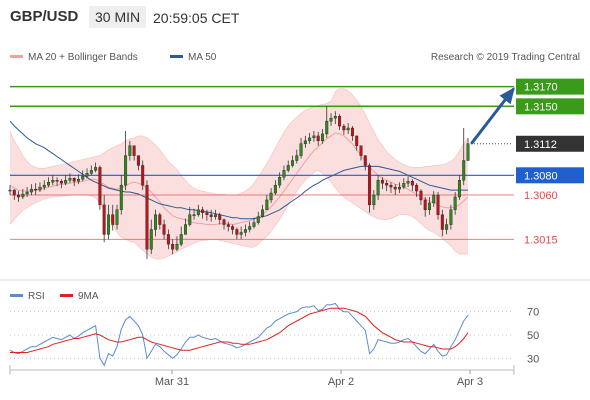  Describe the element at coordinates (507, 96) in the screenshot. I see `projection-arrow-head` at that location.